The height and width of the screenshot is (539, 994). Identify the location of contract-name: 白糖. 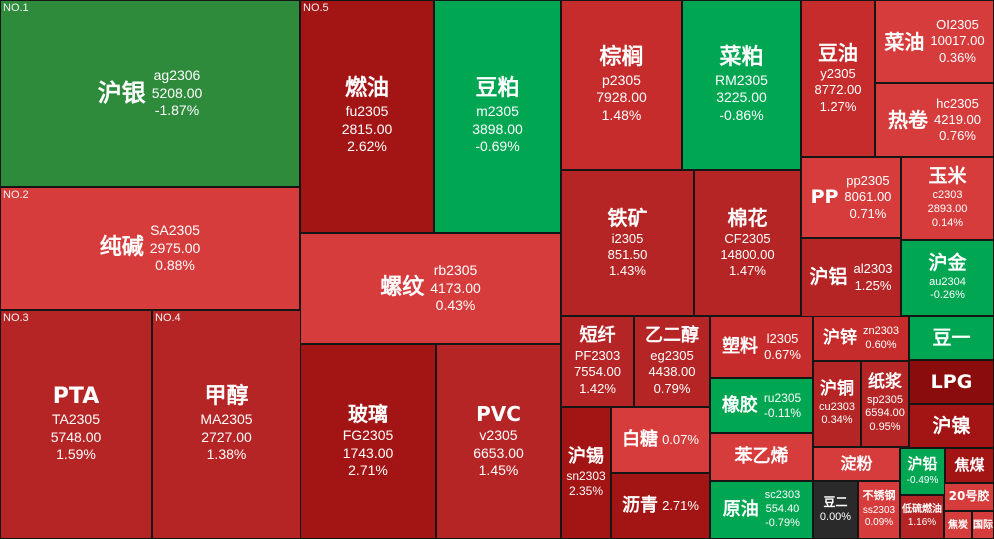
(640, 440).